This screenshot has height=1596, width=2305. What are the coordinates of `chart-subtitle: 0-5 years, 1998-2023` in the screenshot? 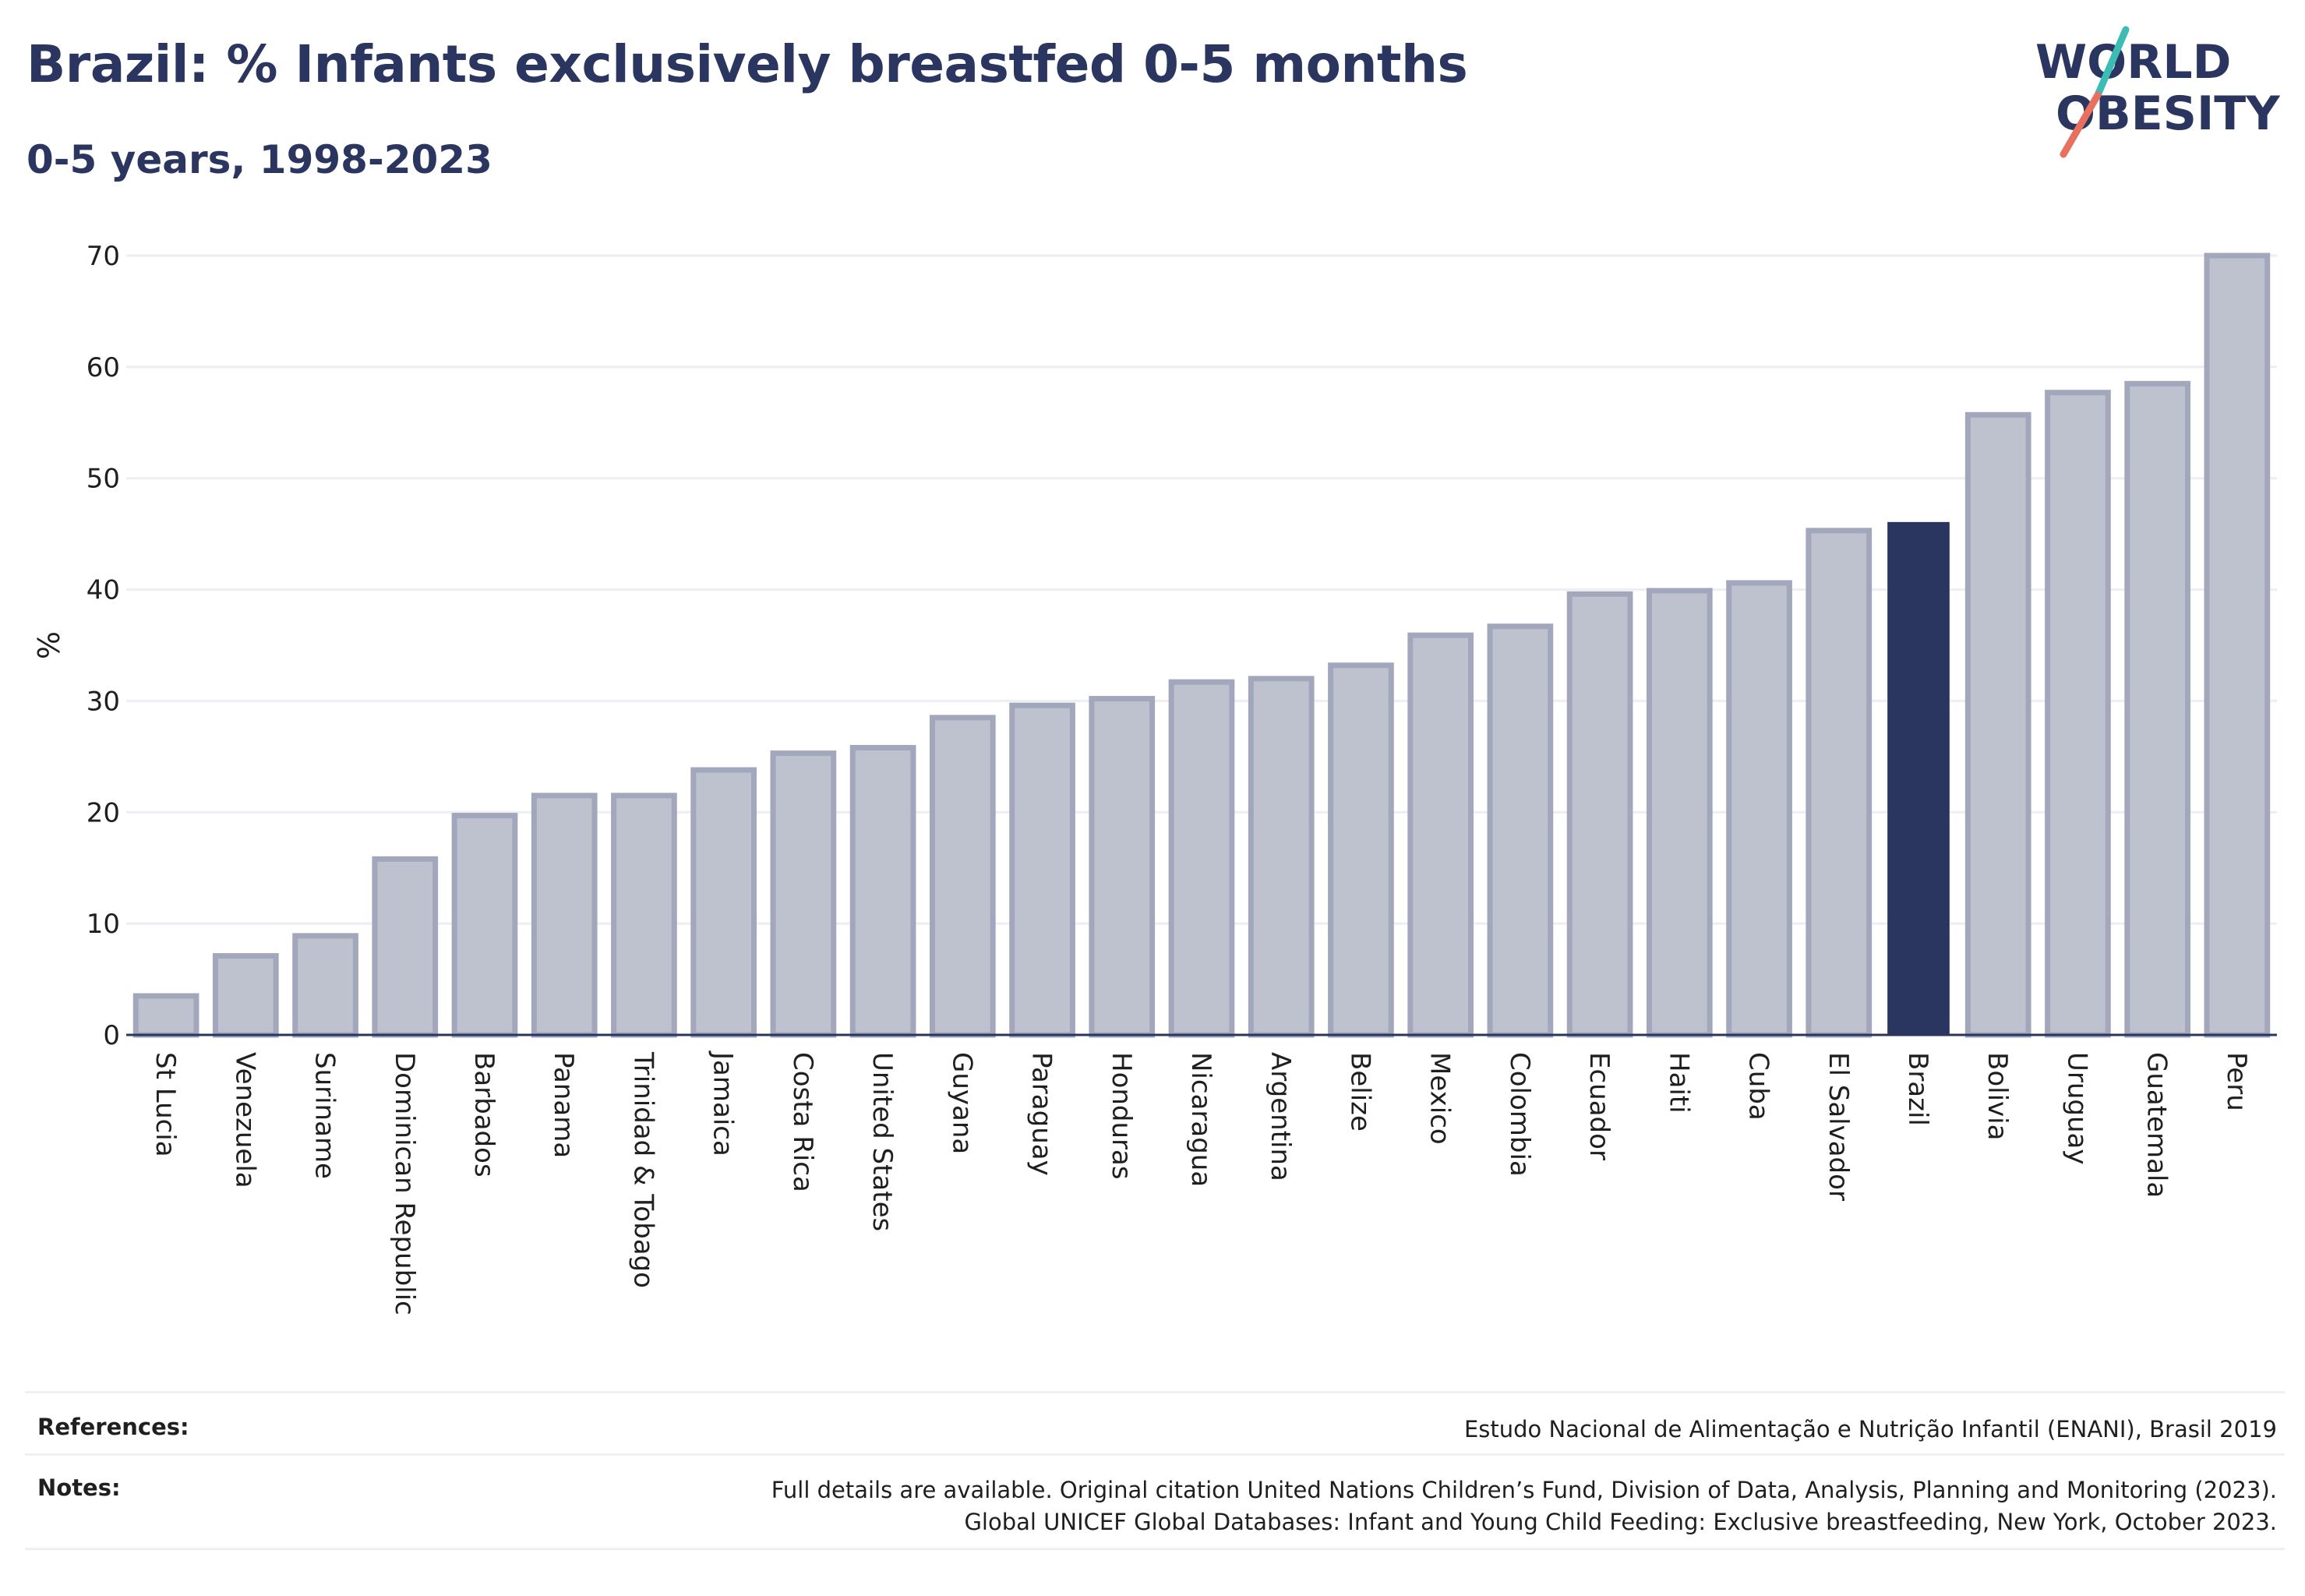 It's located at (259, 159).